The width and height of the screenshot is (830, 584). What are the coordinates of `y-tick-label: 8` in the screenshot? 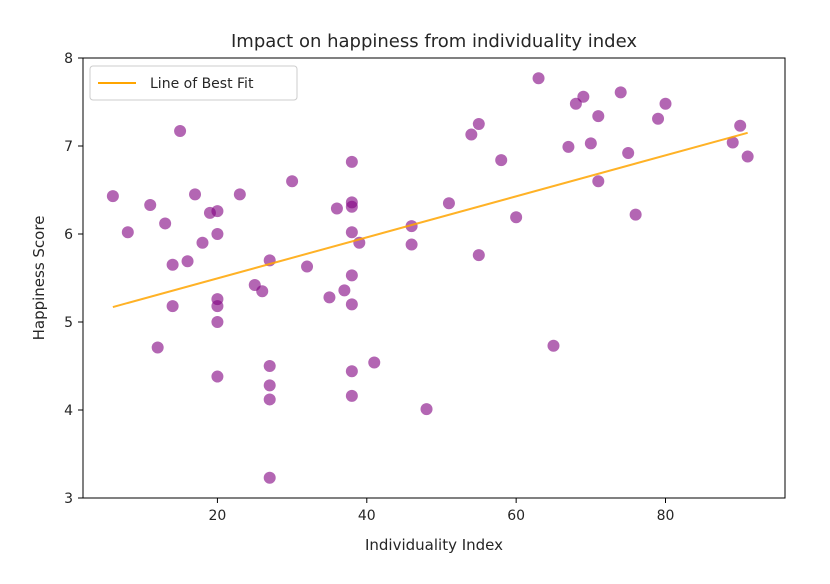 It's located at (68, 59).